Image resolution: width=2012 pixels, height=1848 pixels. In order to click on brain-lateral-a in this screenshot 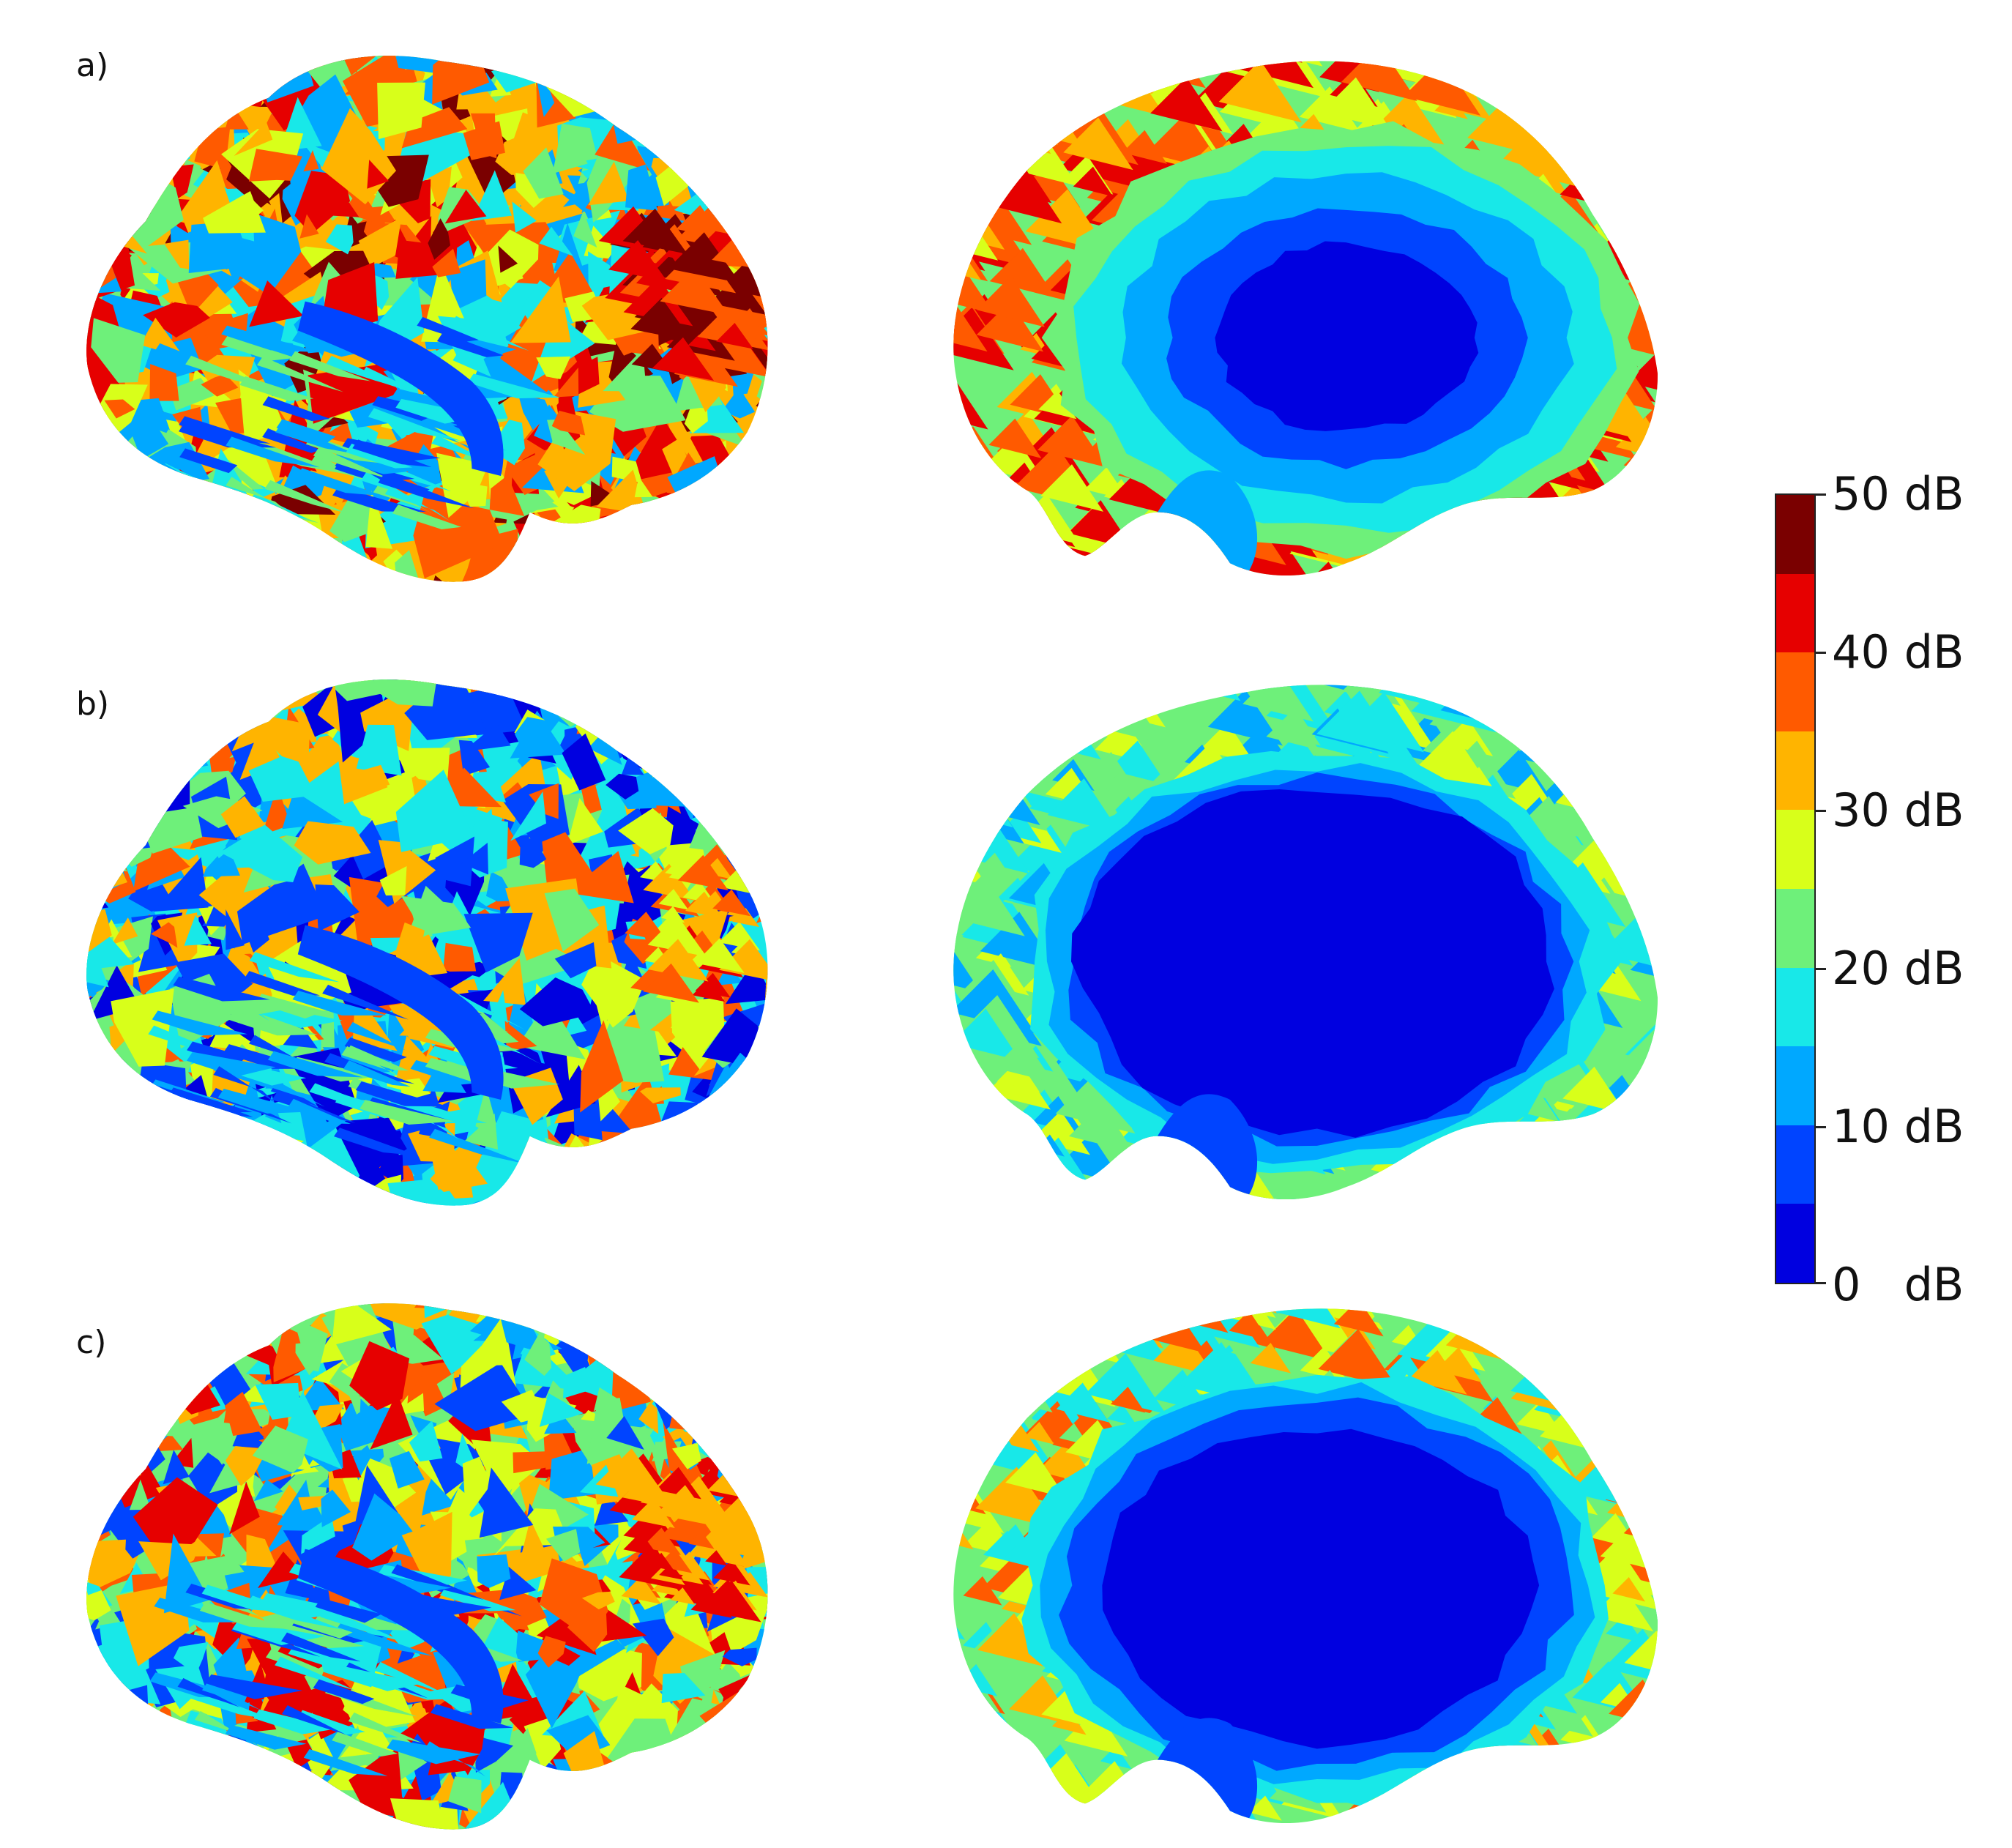, I will do `click(428, 312)`.